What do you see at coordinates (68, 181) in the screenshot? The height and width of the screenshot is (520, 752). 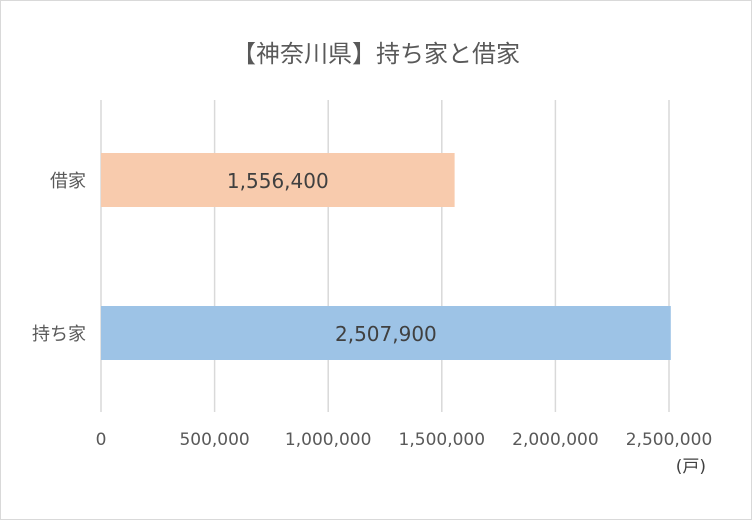 I see `category-label: 借家` at bounding box center [68, 181].